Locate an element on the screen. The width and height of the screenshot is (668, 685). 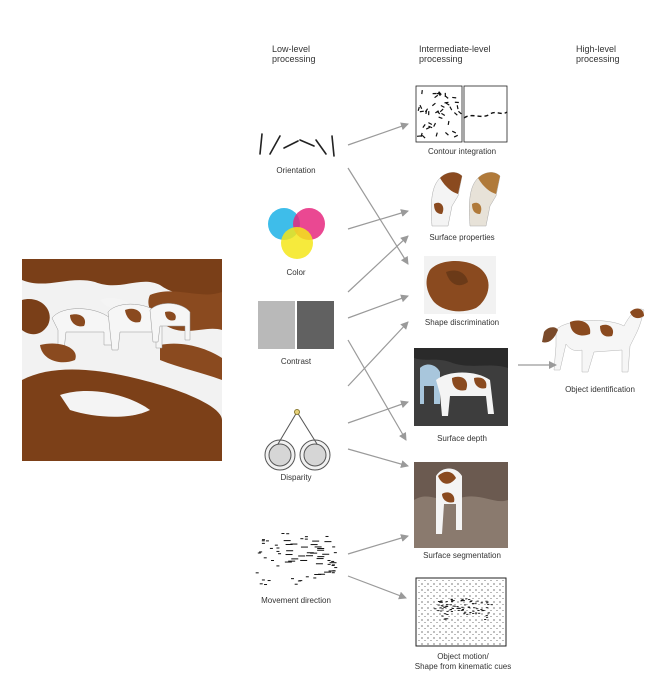
label-movement-direction: Movement direction is located at coordinates (296, 600).